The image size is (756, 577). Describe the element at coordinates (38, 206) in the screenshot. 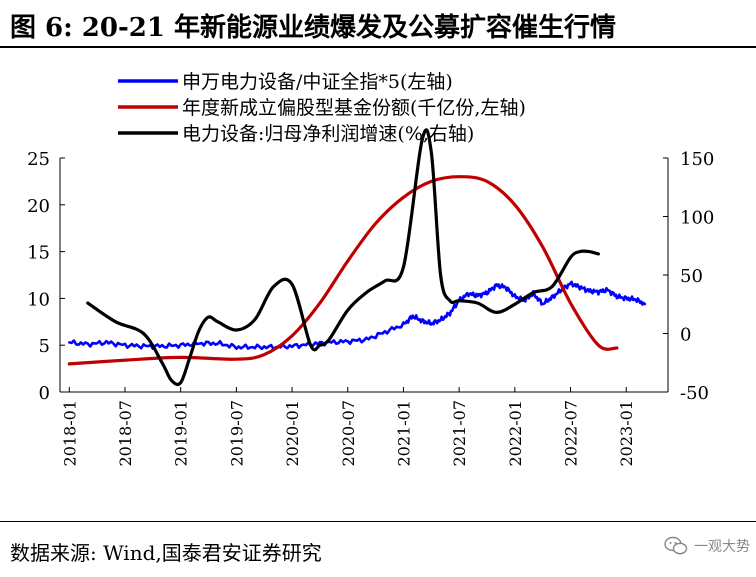

I see `left-y-tick-label: 20` at that location.